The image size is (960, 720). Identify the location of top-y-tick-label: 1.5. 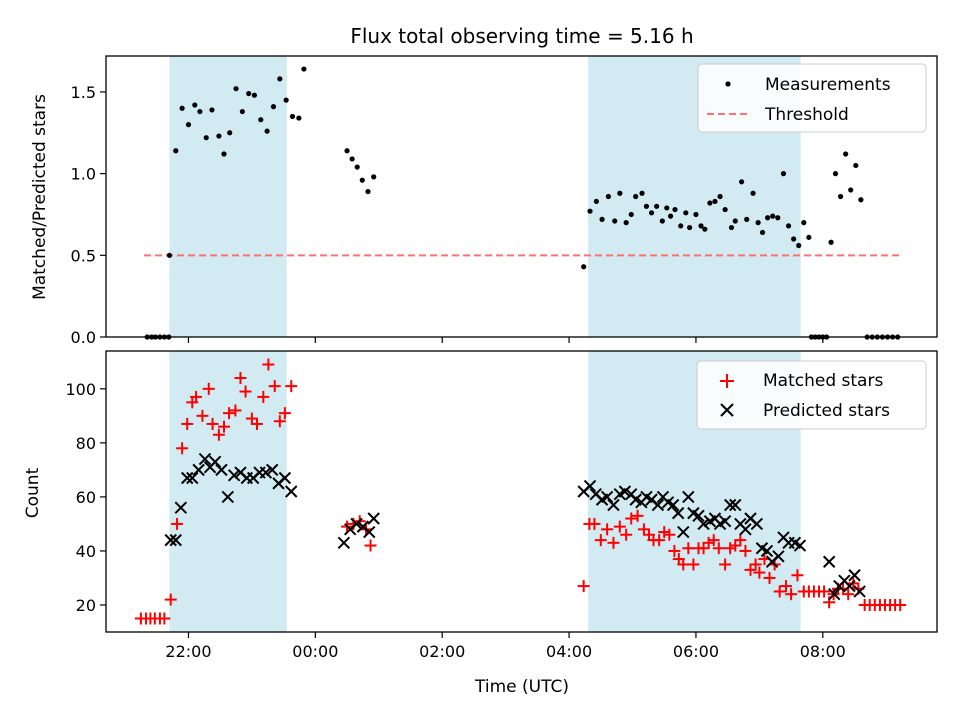
(83, 92).